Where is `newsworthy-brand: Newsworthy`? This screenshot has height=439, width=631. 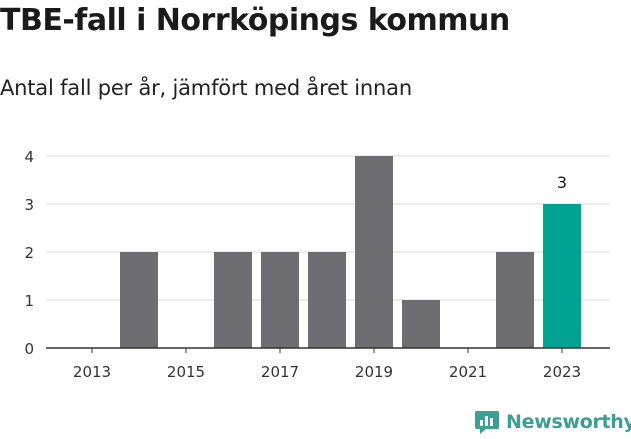 newsworthy-brand: Newsworthy is located at coordinates (552, 422).